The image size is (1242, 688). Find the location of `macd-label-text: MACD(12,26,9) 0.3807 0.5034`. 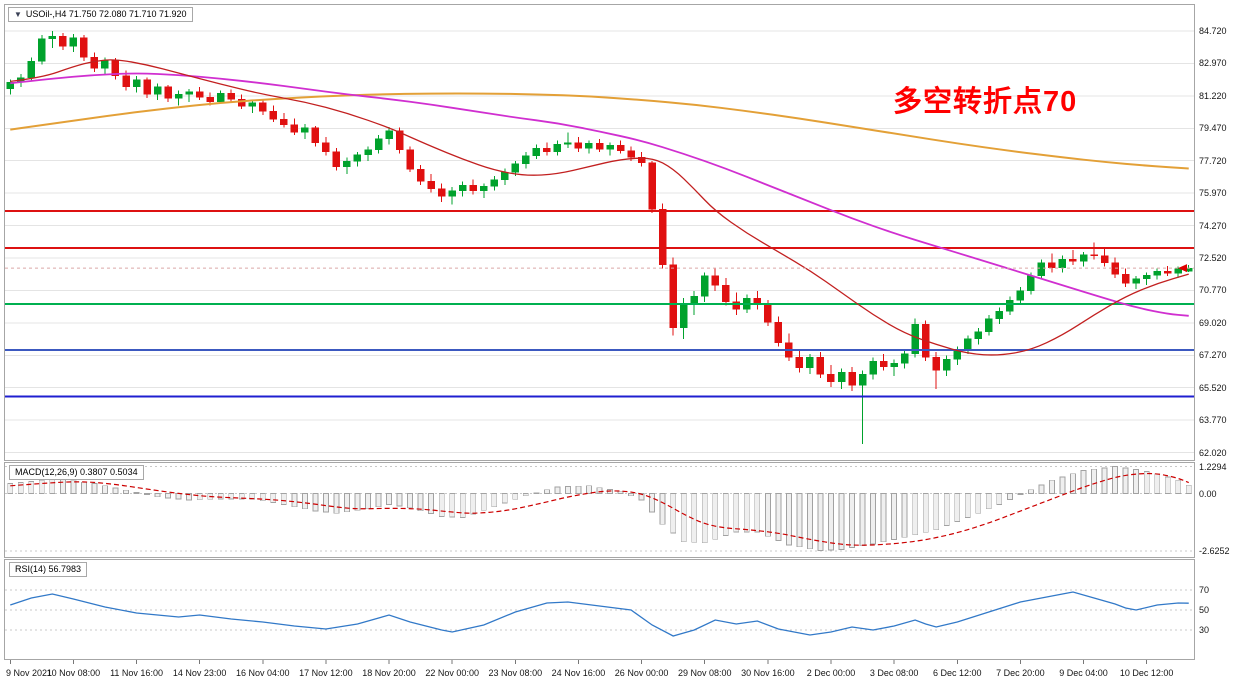

macd-label-text: MACD(12,26,9) 0.3807 0.5034 is located at coordinates (76, 472).